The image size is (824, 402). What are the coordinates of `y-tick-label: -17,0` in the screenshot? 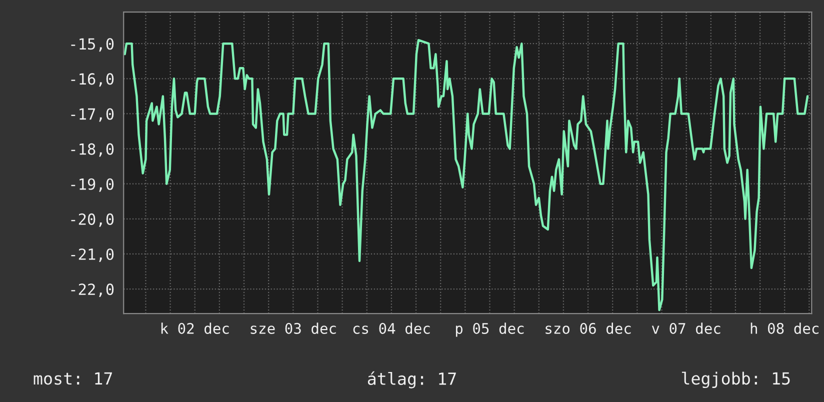 It's located at (92, 115).